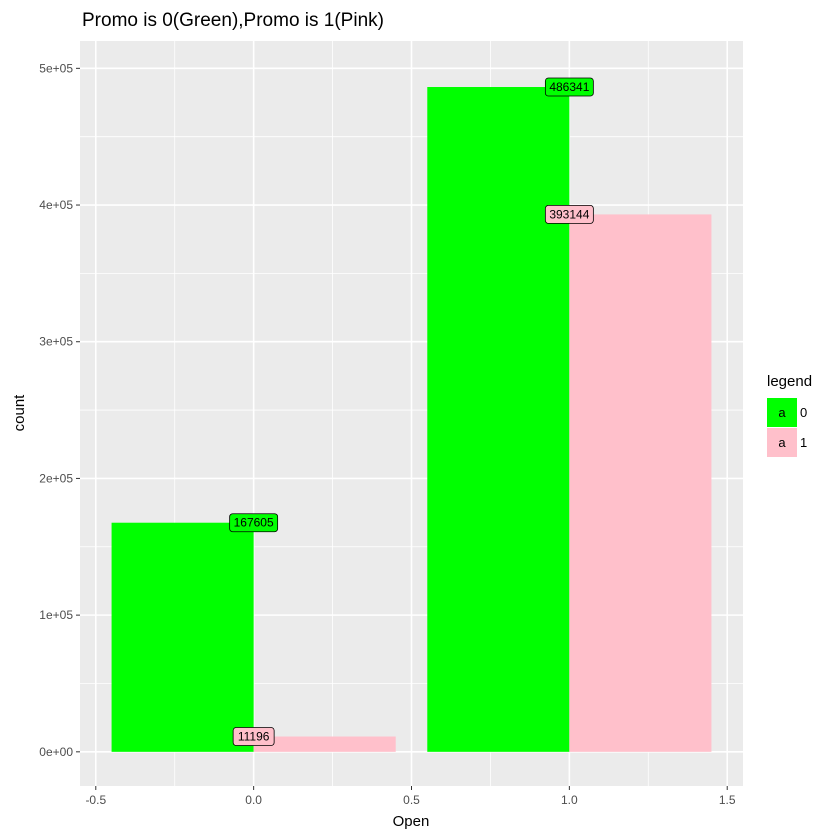 Image resolution: width=840 pixels, height=840 pixels. I want to click on y-axis-title: count, so click(19, 413).